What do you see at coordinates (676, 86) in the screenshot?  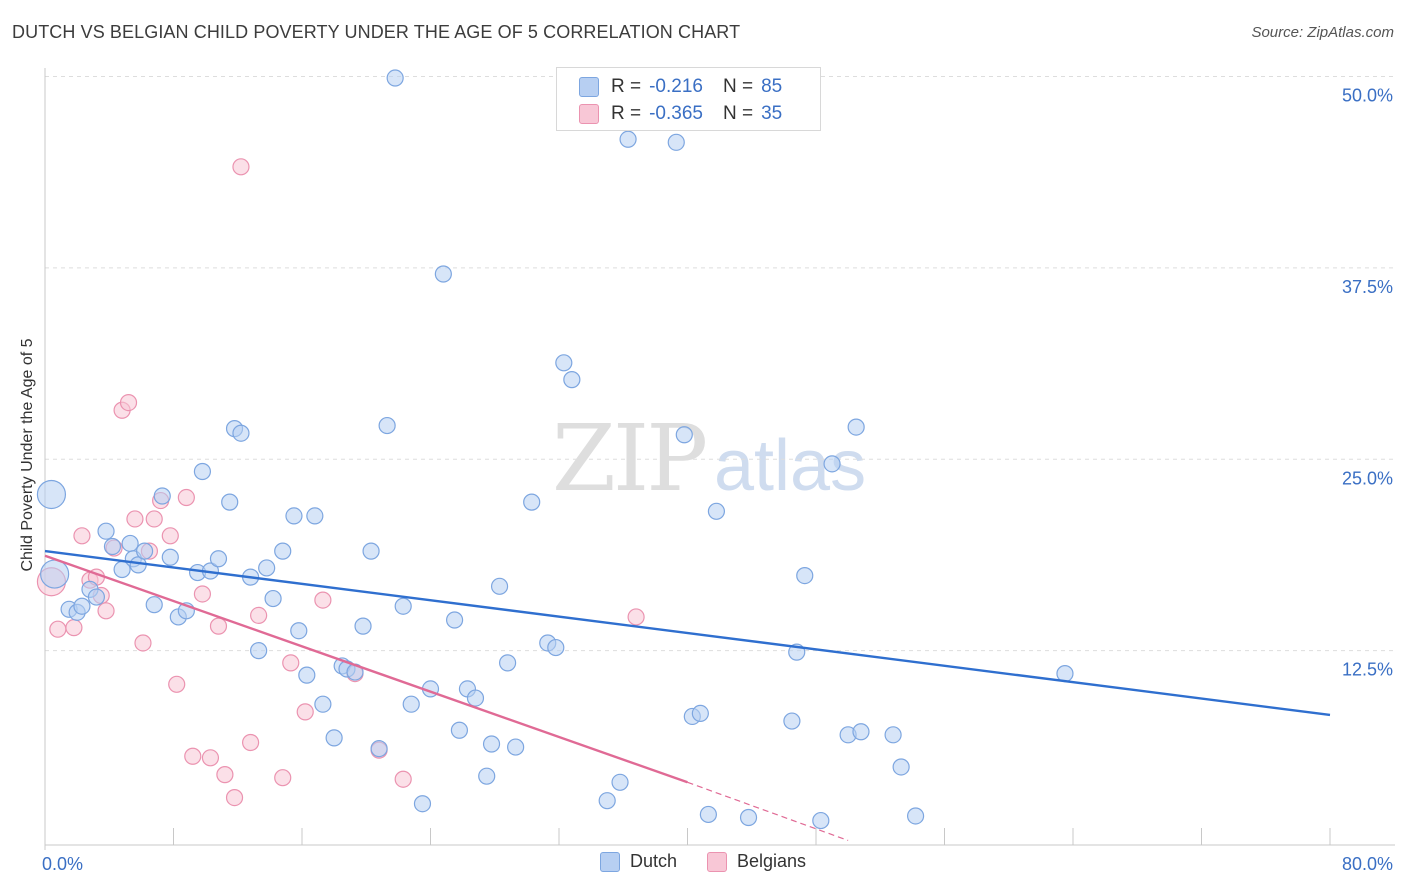 I see `dutch-r-value: -0.216` at bounding box center [676, 86].